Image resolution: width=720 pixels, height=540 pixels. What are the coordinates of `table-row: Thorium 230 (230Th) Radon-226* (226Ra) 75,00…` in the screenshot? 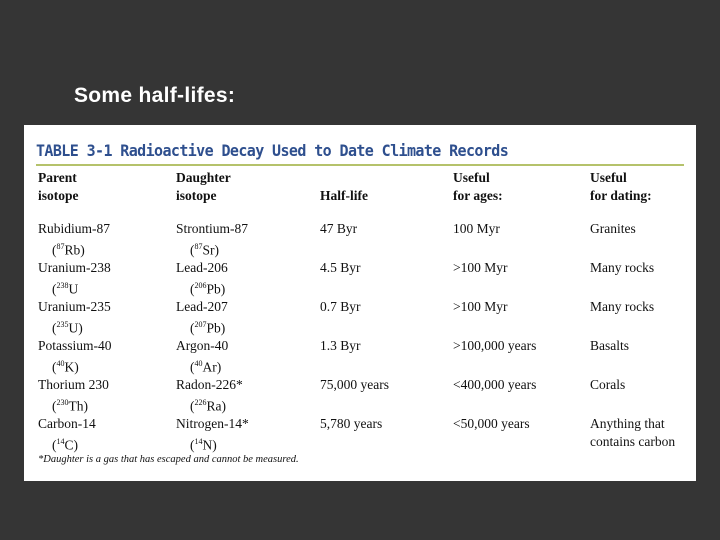 It's located at (360, 395).